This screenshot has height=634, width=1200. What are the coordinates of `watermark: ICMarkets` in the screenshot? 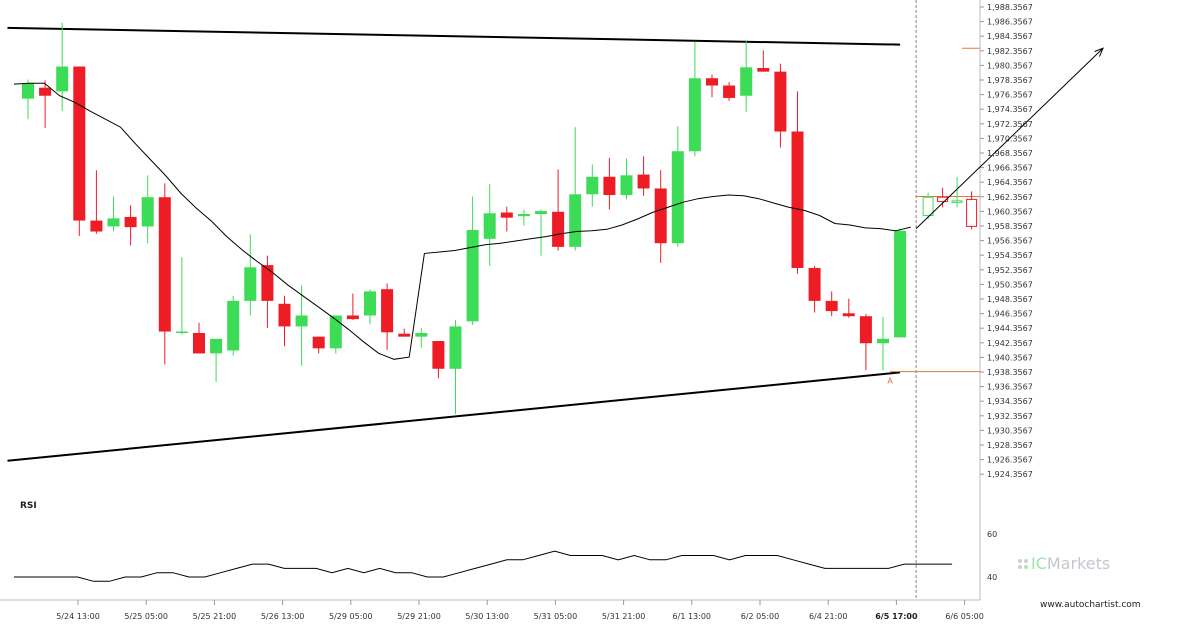 It's located at (1064, 563).